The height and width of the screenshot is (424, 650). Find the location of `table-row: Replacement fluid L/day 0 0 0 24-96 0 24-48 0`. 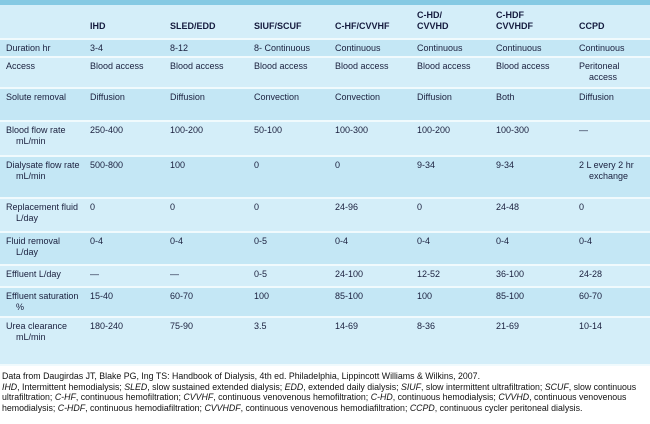

table-row: Replacement fluid L/day 0 0 0 24-96 0 24-48 0 is located at coordinates (325, 216).